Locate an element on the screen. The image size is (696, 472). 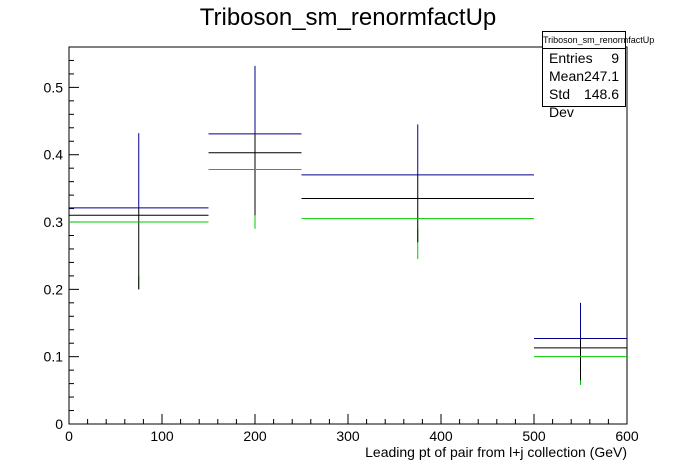
stats-name: Triboson_sm_renormfactUp is located at coordinates (598, 40).